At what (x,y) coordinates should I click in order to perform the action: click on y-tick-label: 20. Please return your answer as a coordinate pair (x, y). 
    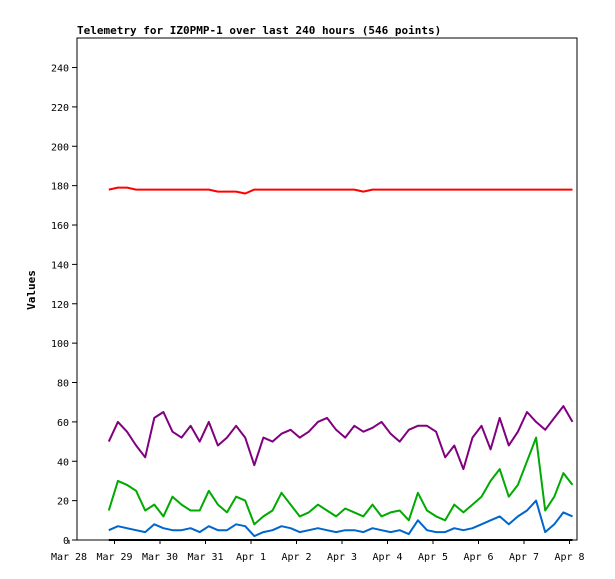
    Looking at the image, I should click on (63, 502).